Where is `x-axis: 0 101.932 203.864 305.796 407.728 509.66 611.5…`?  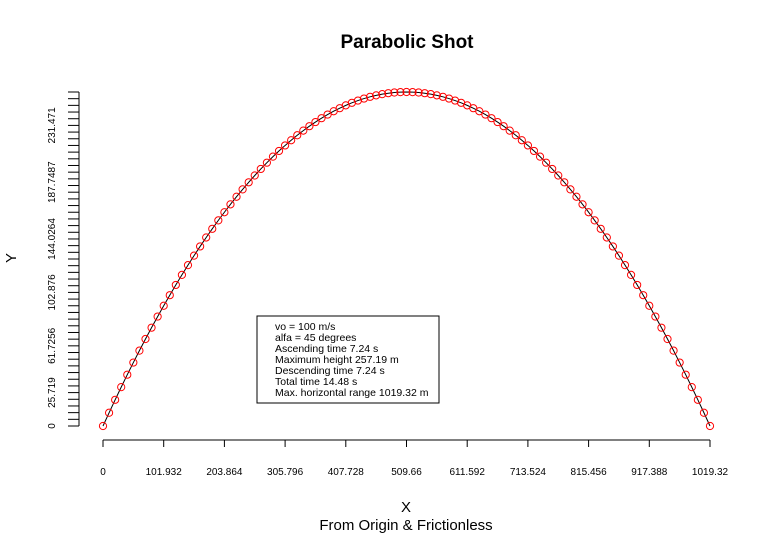
x-axis: 0 101.932 203.864 305.796 407.728 509.66 611.5… is located at coordinates (414, 458).